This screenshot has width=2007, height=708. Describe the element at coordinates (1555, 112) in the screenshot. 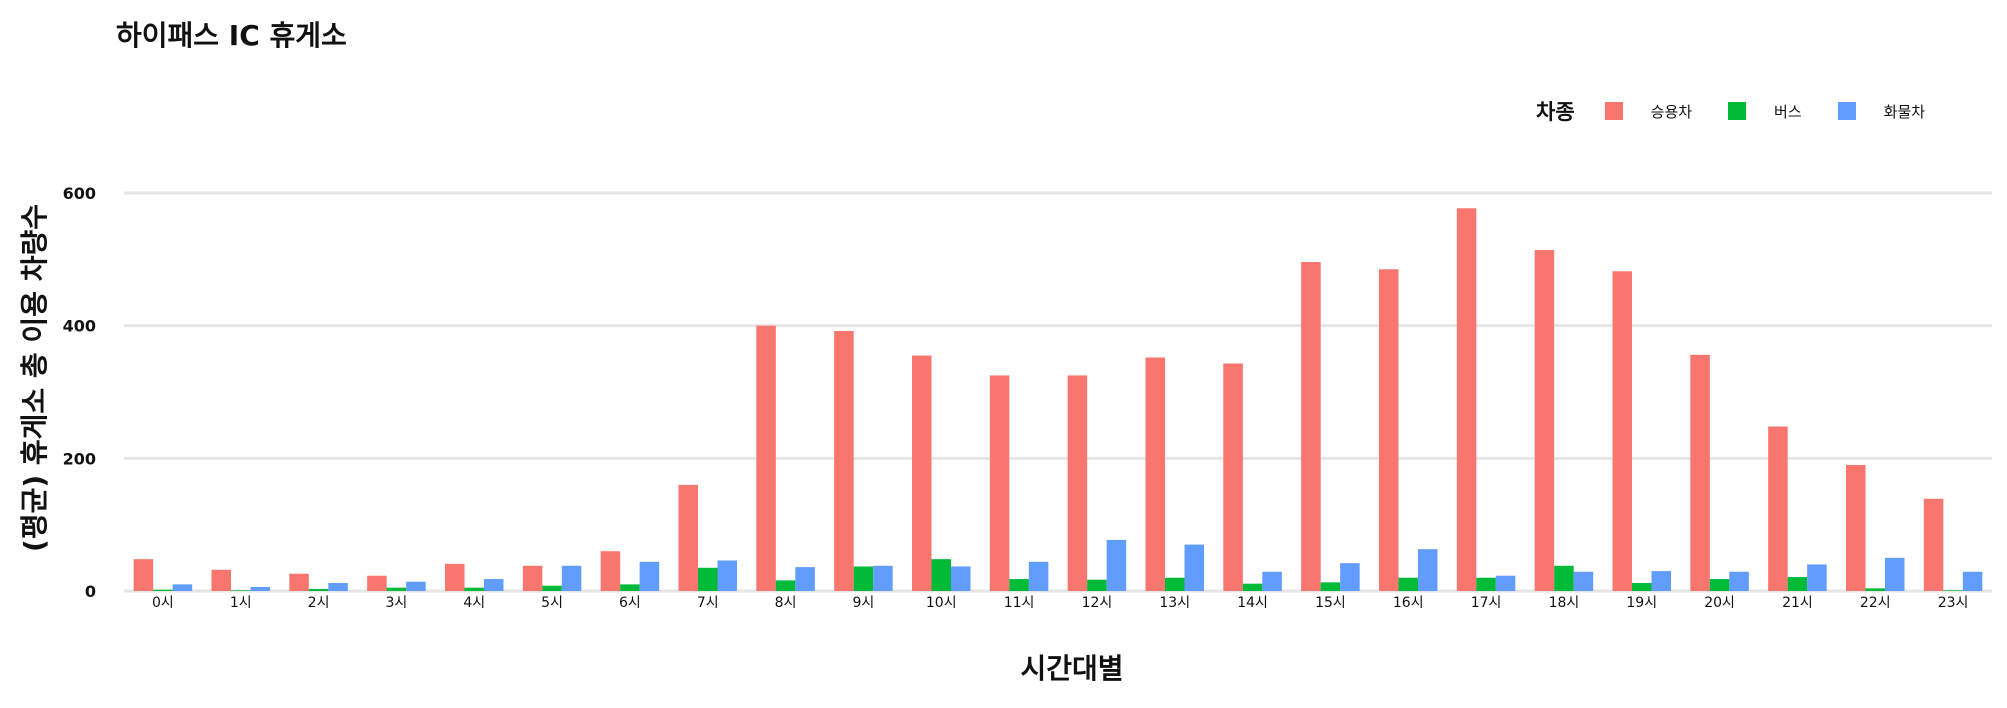

I see `legend-title: 차종` at that location.